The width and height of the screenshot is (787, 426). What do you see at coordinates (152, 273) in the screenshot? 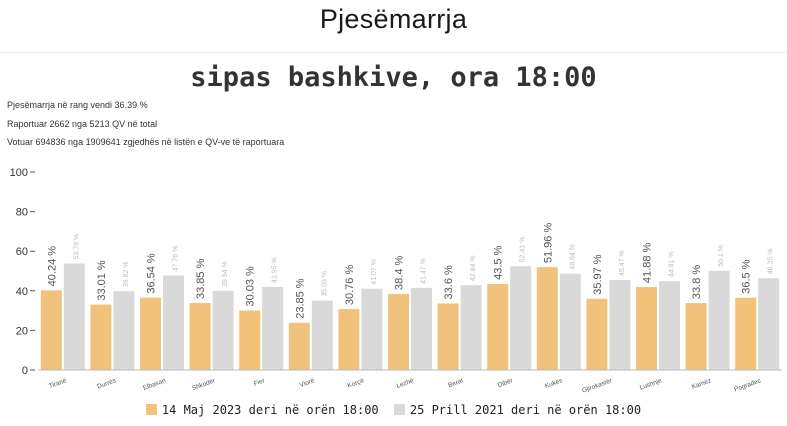
I see `bar-label-2023: 36.54 %` at bounding box center [152, 273].